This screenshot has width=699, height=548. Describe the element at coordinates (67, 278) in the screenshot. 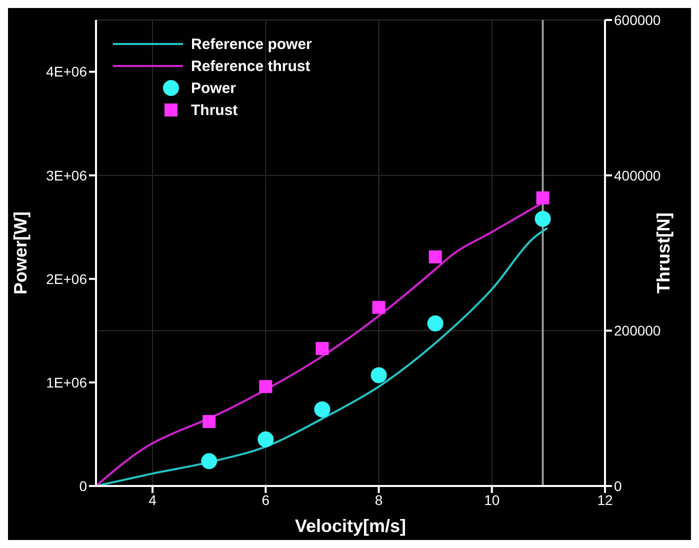

I see `y-tick-label: 2E+06` at that location.